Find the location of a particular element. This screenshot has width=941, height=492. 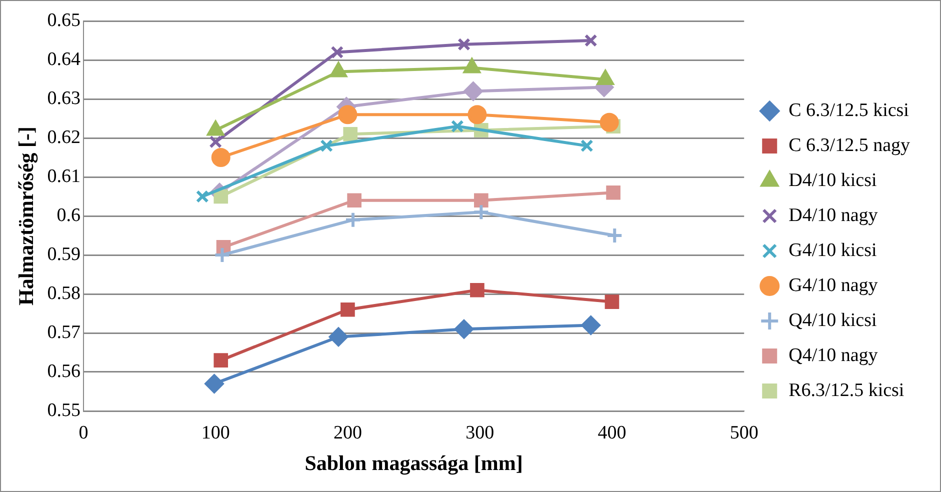

legend-label: D4/10 nagy is located at coordinates (833, 215).